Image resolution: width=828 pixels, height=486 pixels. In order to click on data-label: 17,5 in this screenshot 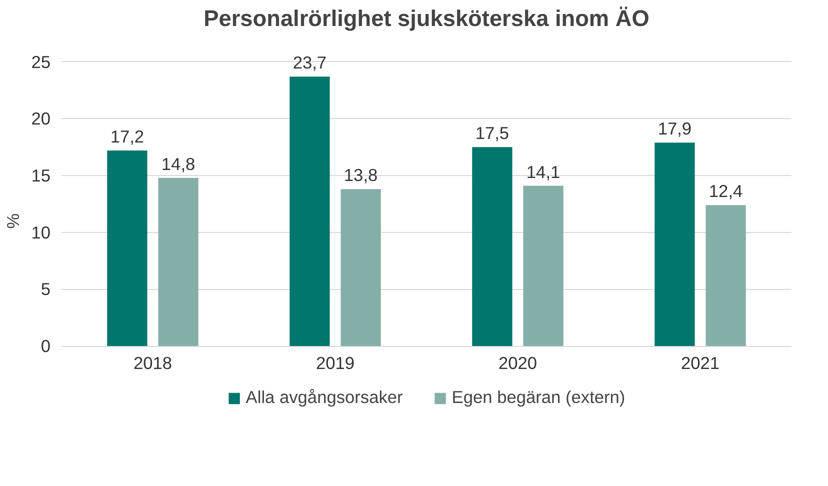, I will do `click(492, 133)`.